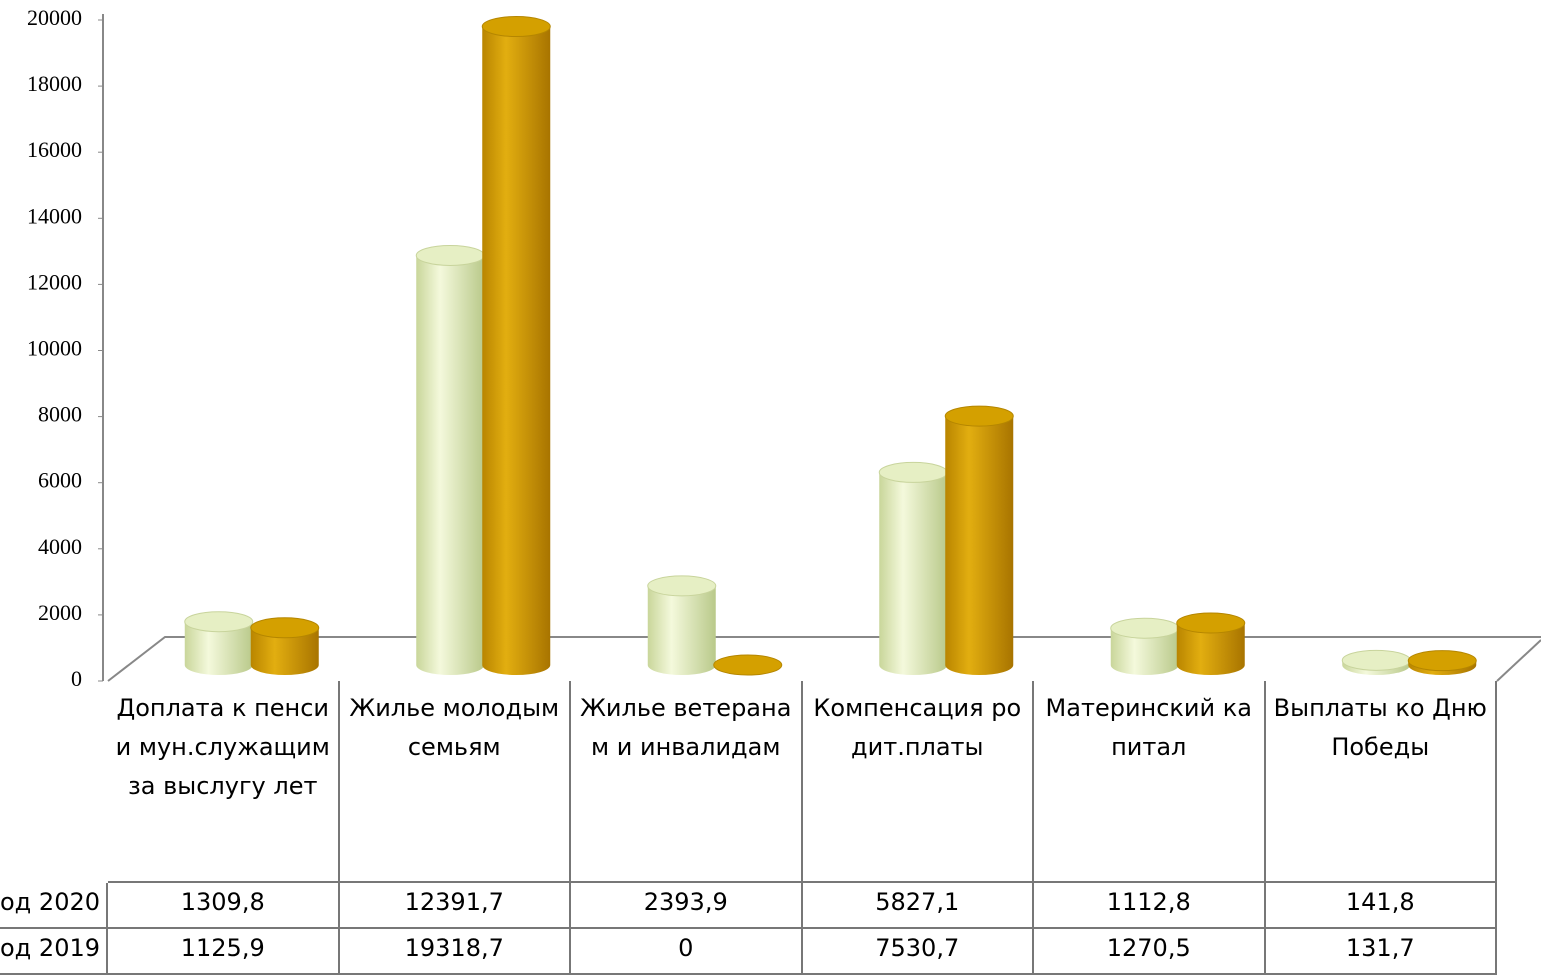 The width and height of the screenshot is (1541, 976). Describe the element at coordinates (54, 215) in the screenshot. I see `y-tick-label: 14000` at that location.